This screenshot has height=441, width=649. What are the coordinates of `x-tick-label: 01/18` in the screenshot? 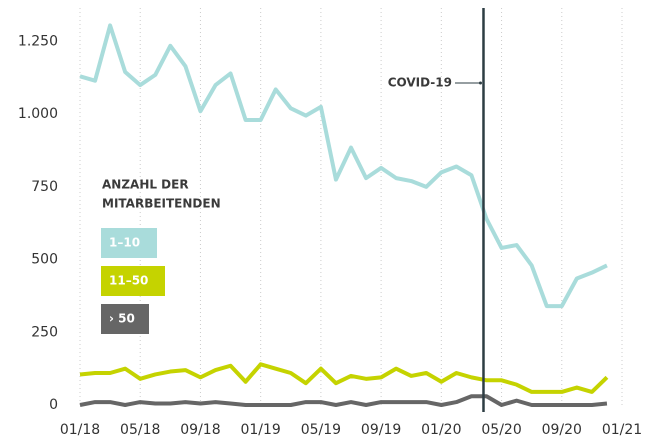 It's located at (80, 430).